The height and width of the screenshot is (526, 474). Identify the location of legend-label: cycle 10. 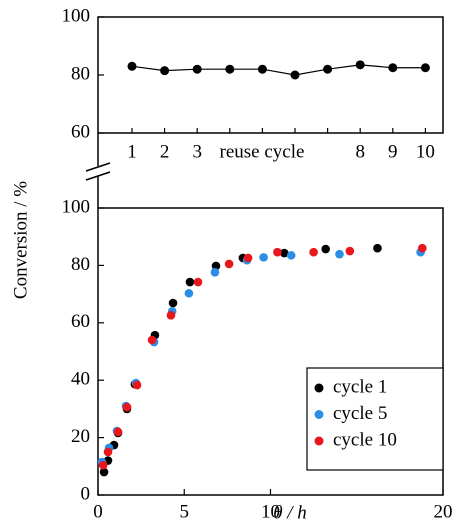
(365, 439).